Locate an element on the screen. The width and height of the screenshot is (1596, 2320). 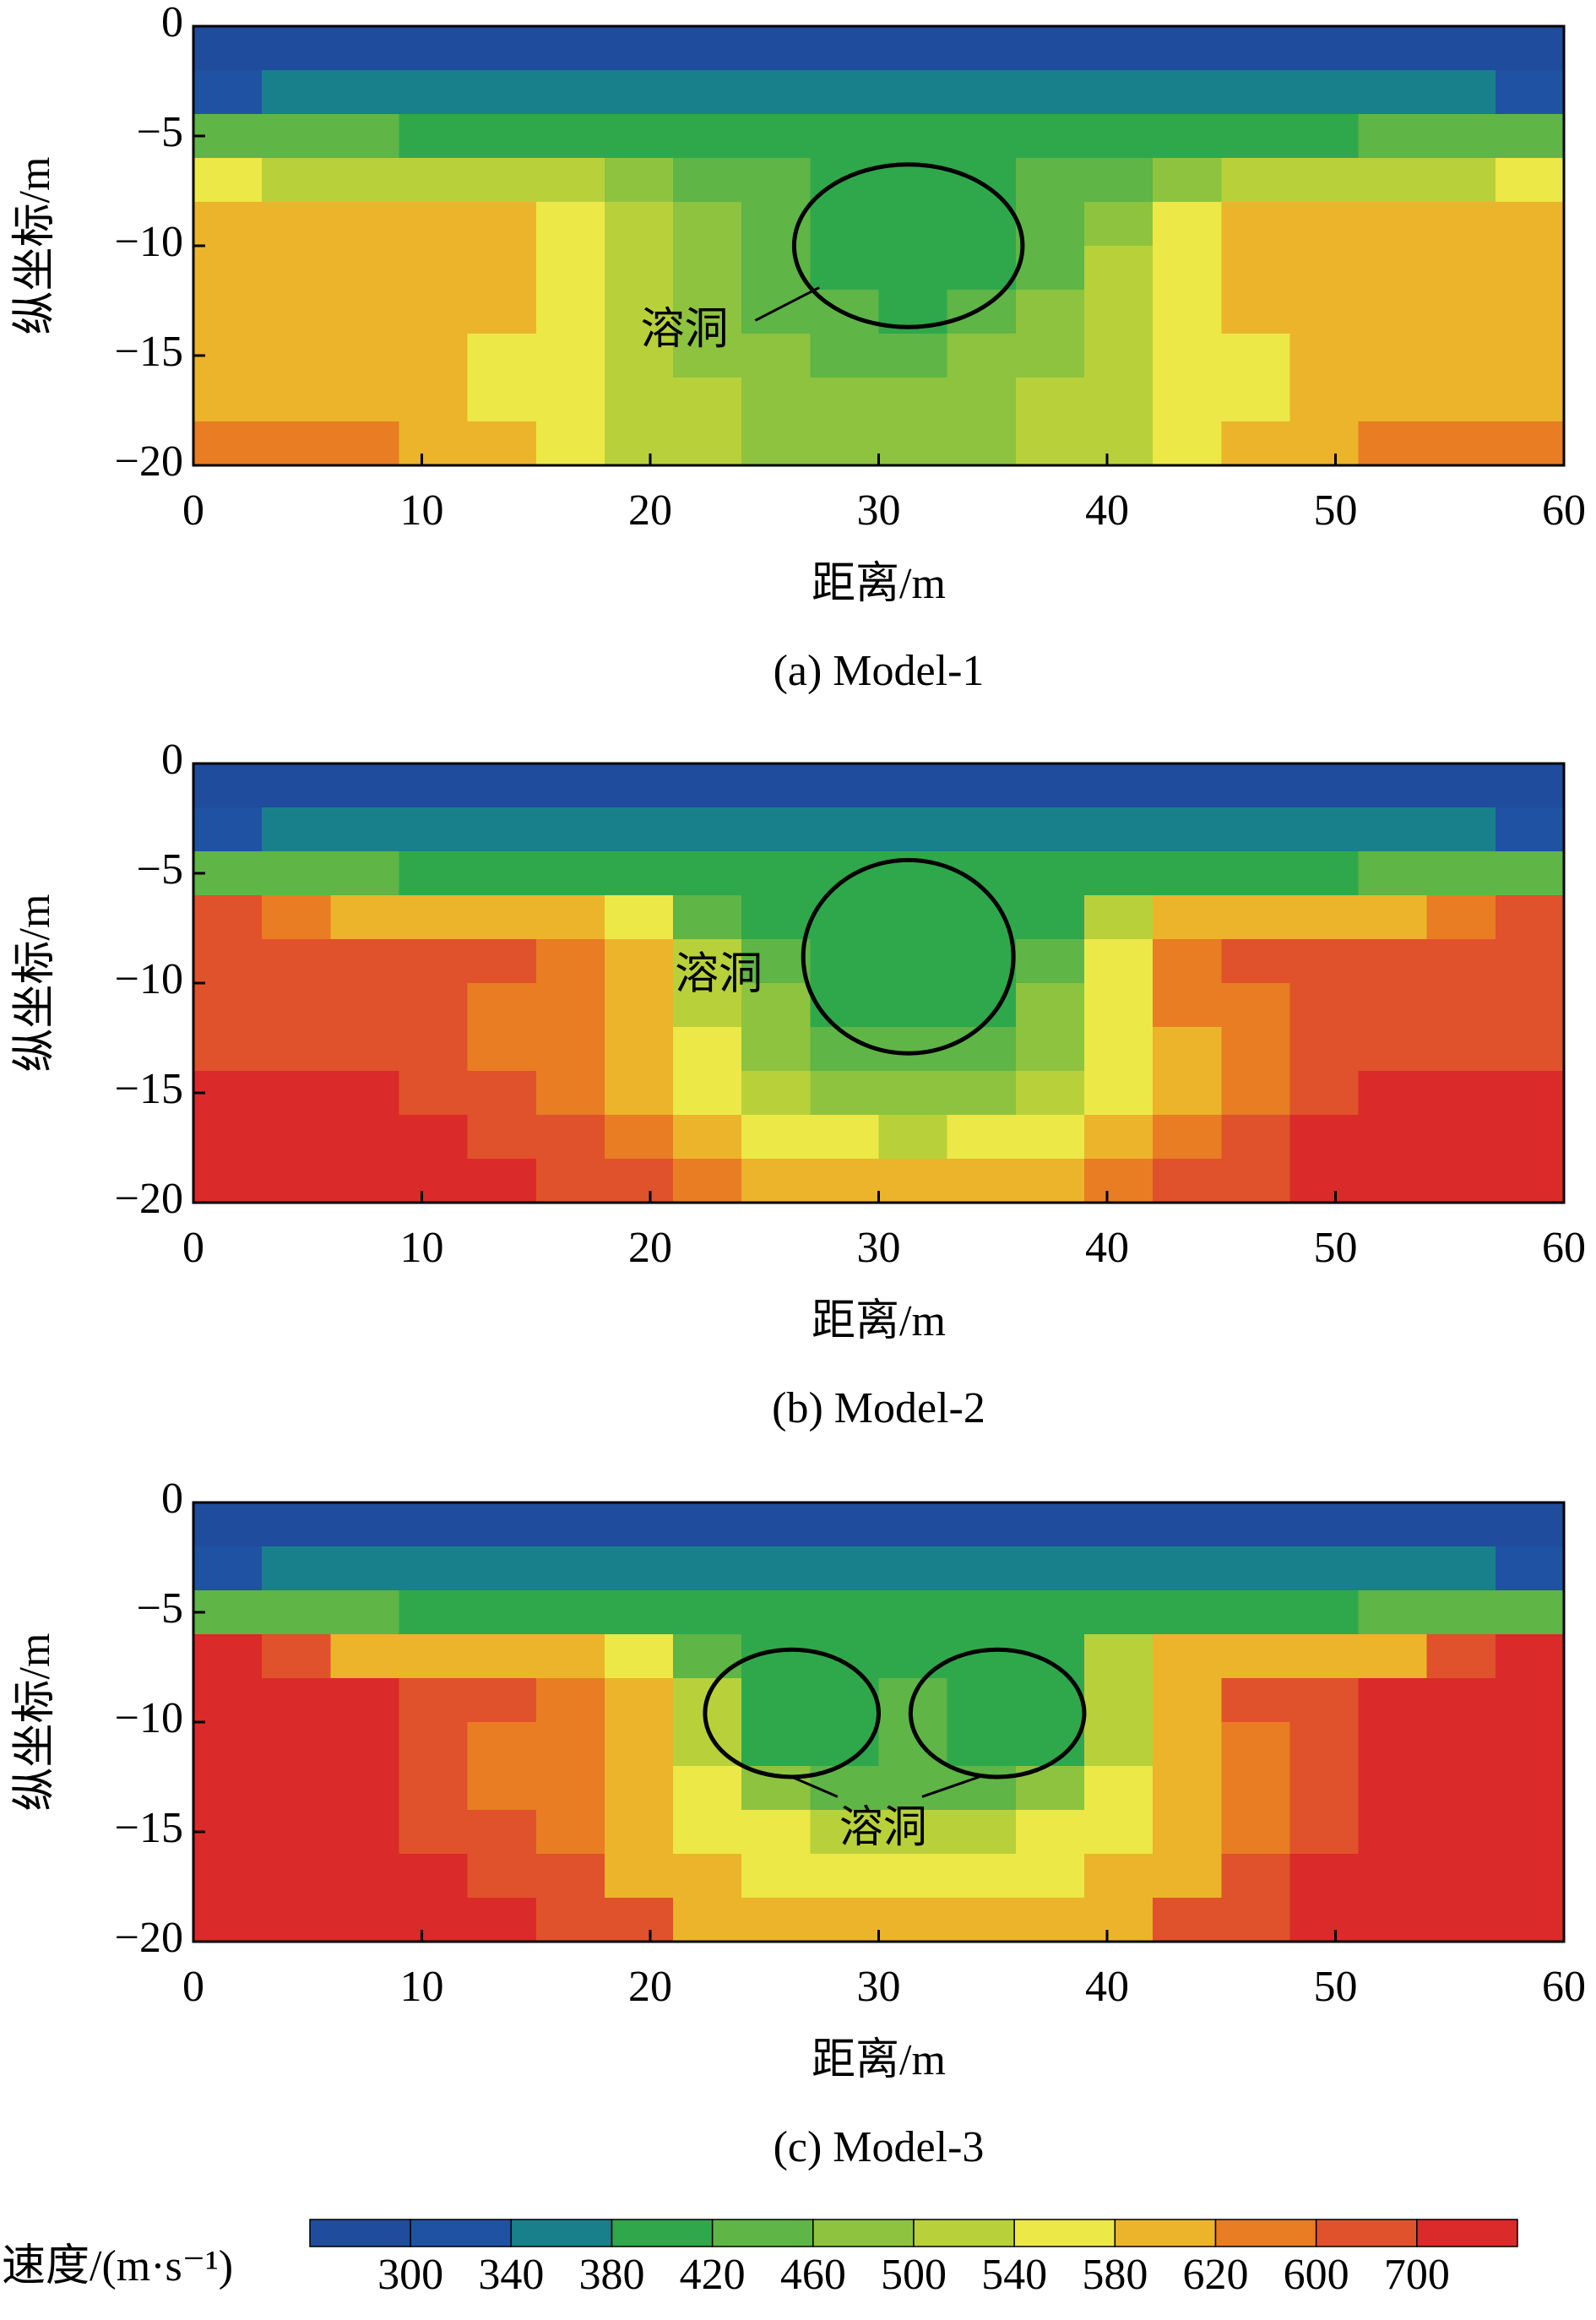
y-tick-label: −15 is located at coordinates (149, 1828).